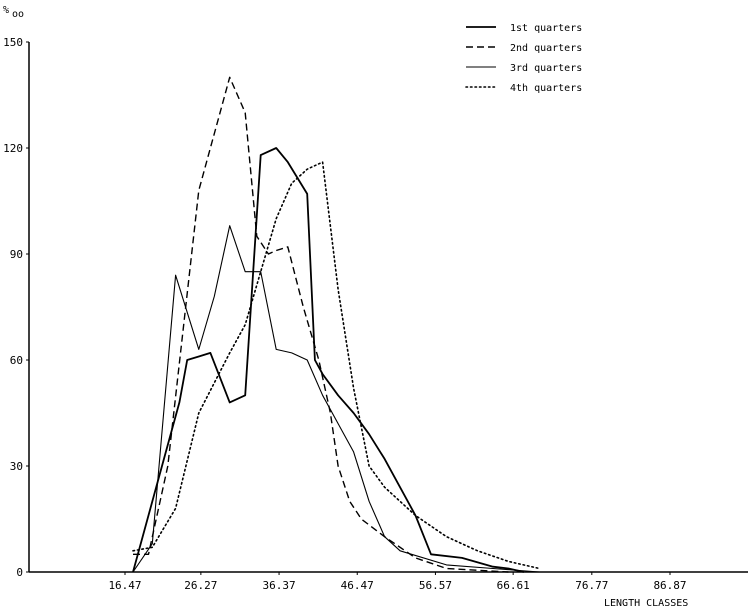 Image resolution: width=750 pixels, height=610 pixels. What do you see at coordinates (646, 603) in the screenshot?
I see `x-axis-label: LENGTH CLASSES` at bounding box center [646, 603].